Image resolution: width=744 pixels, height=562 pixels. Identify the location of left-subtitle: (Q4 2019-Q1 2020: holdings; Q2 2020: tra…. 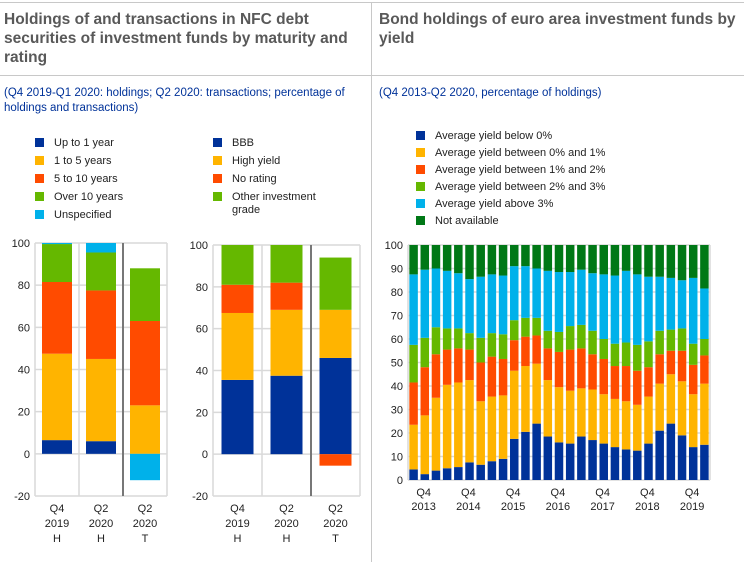
(174, 100).